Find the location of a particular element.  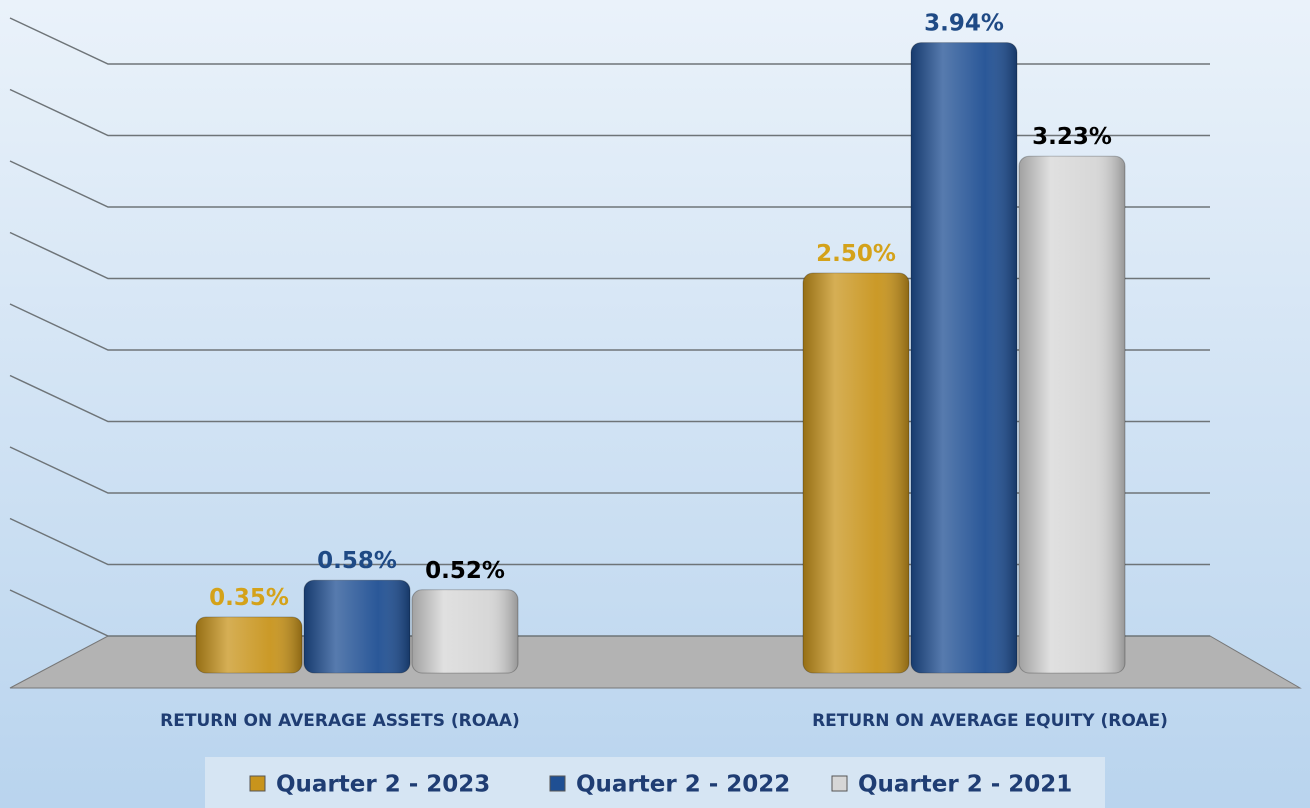

legend-label: Quarter 2 - 2023 is located at coordinates (383, 785).